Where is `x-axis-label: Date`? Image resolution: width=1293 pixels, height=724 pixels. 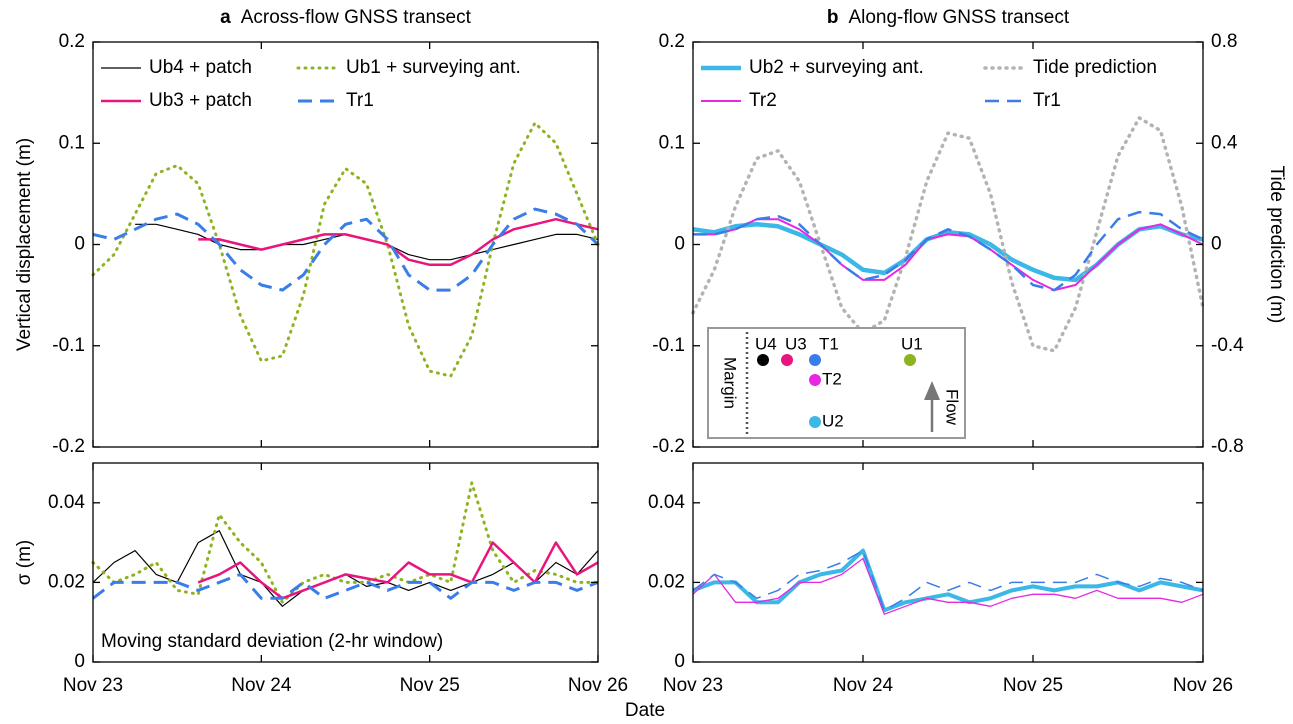 x-axis-label: Date is located at coordinates (645, 710).